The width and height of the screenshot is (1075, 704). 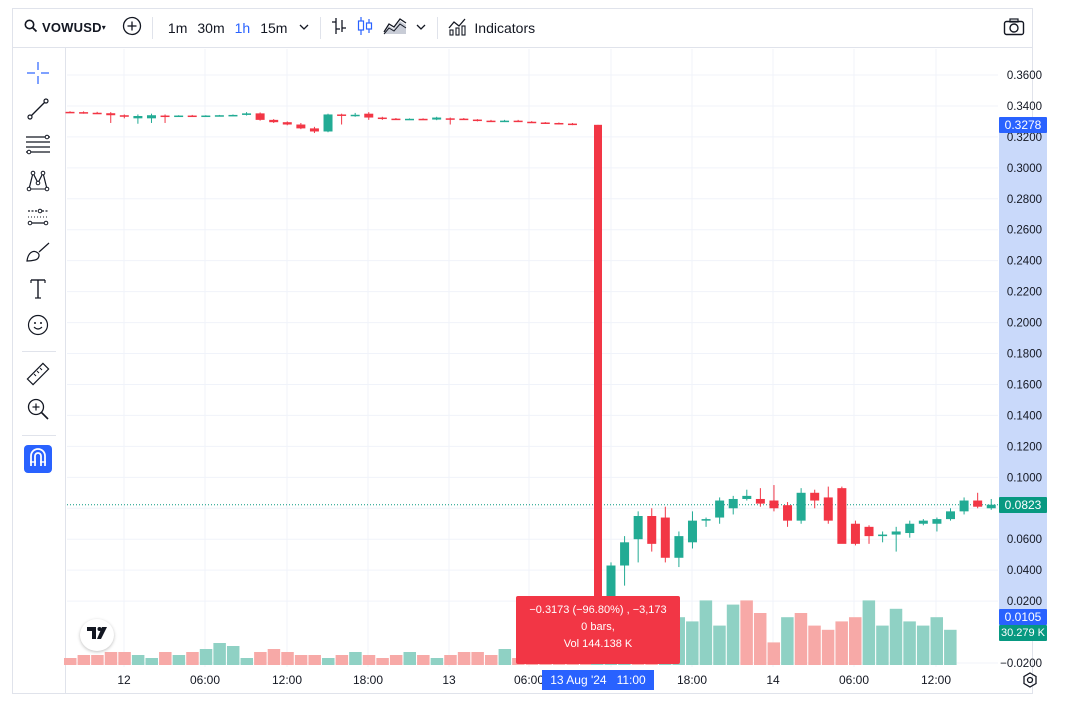 I want to click on brush-tool, so click(x=38, y=255).